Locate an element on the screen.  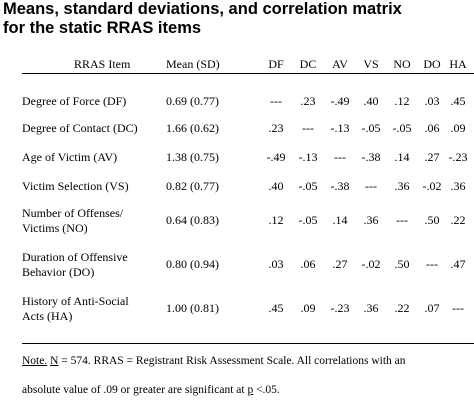
bottom-rule is located at coordinates (248, 343).